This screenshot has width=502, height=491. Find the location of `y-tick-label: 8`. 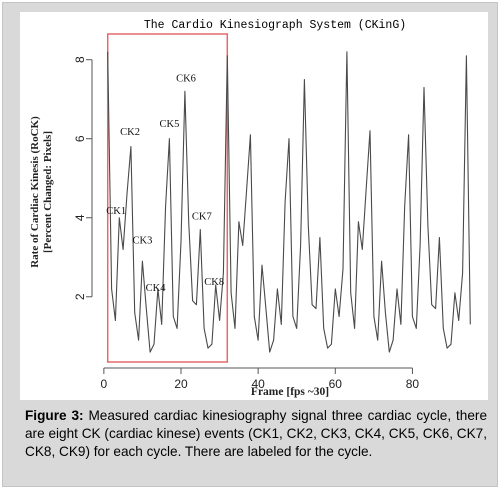

y-tick-label: 8 is located at coordinates (80, 59).